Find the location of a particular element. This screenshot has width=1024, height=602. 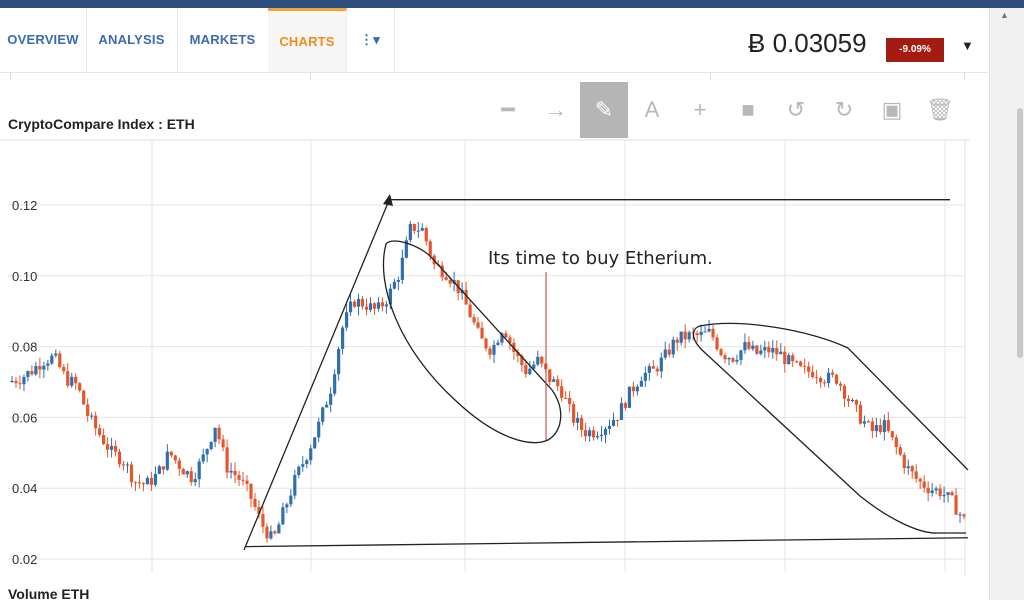

more-dropdown-icon: ⋮▾ is located at coordinates (370, 40).